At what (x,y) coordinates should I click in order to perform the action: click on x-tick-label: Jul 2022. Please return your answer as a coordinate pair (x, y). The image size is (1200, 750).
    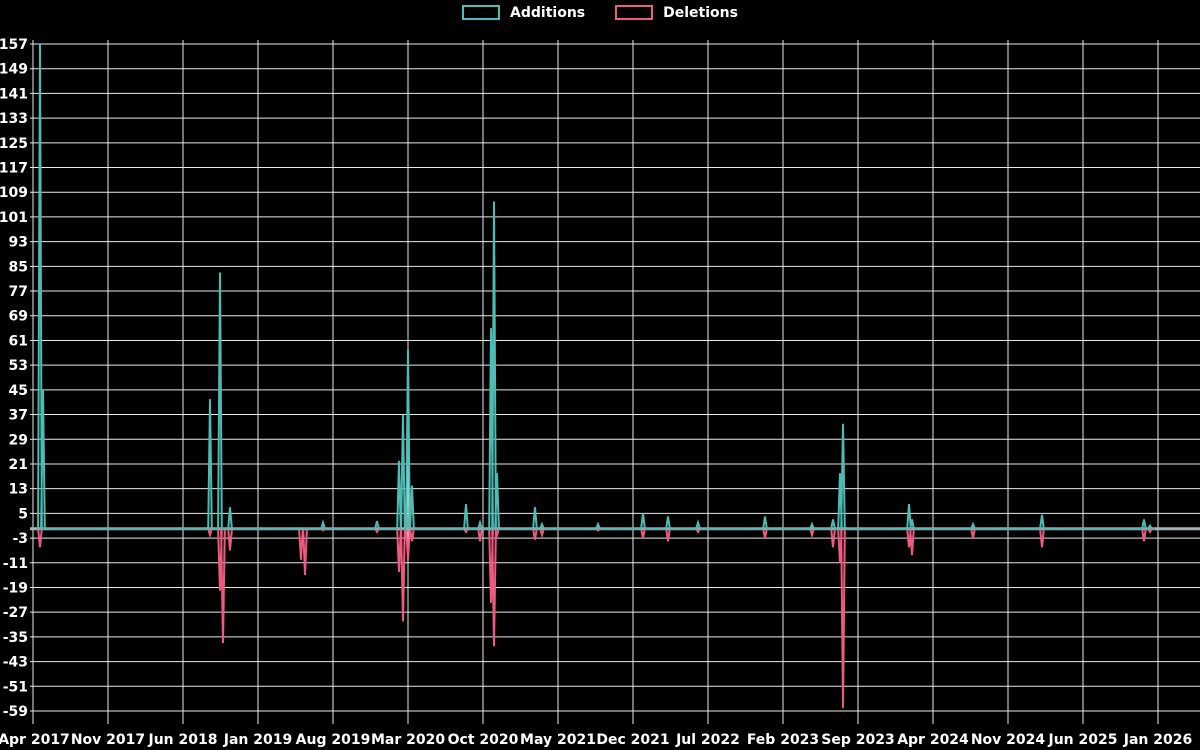
    Looking at the image, I should click on (707, 740).